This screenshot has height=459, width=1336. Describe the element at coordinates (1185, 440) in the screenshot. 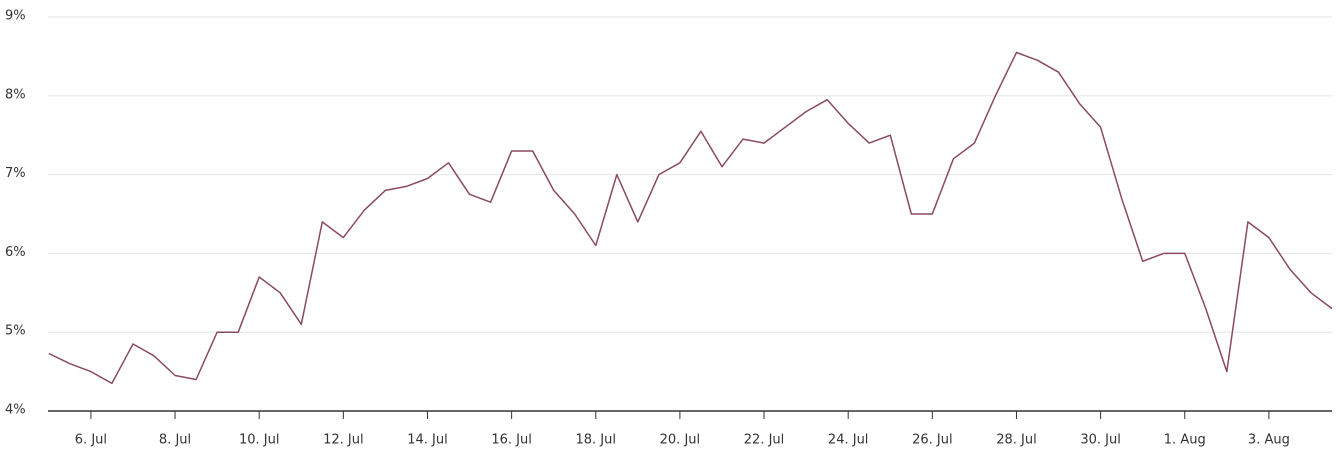

I see `x-tick-label: 1. Aug` at that location.